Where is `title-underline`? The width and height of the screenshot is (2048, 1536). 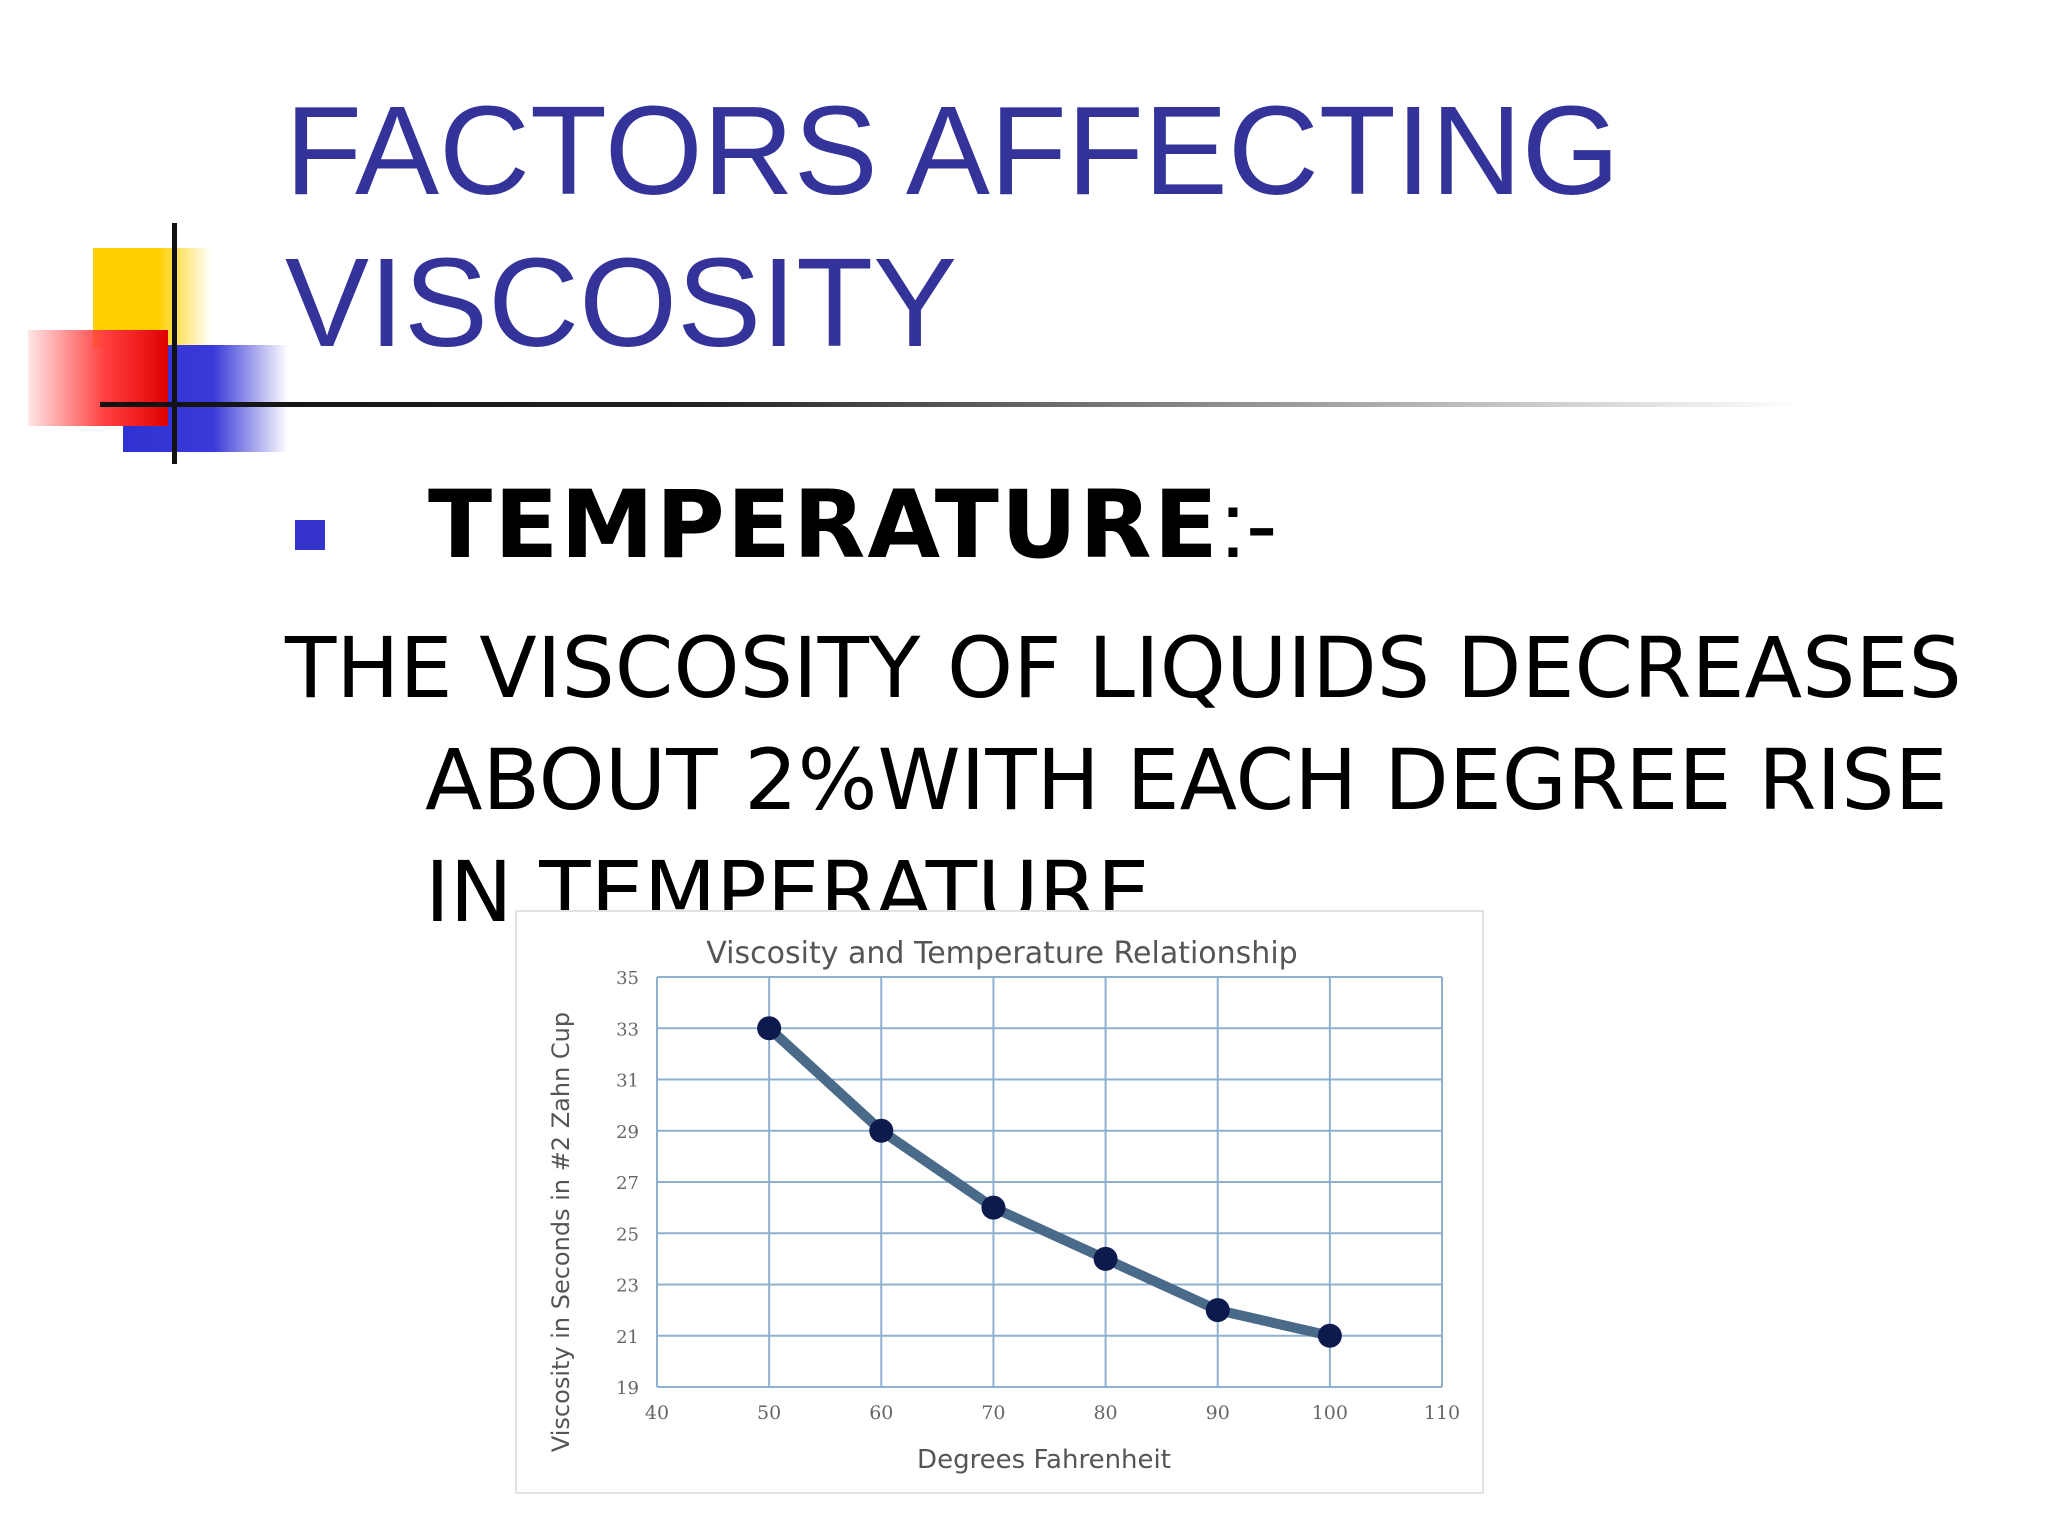
title-underline is located at coordinates (950, 404).